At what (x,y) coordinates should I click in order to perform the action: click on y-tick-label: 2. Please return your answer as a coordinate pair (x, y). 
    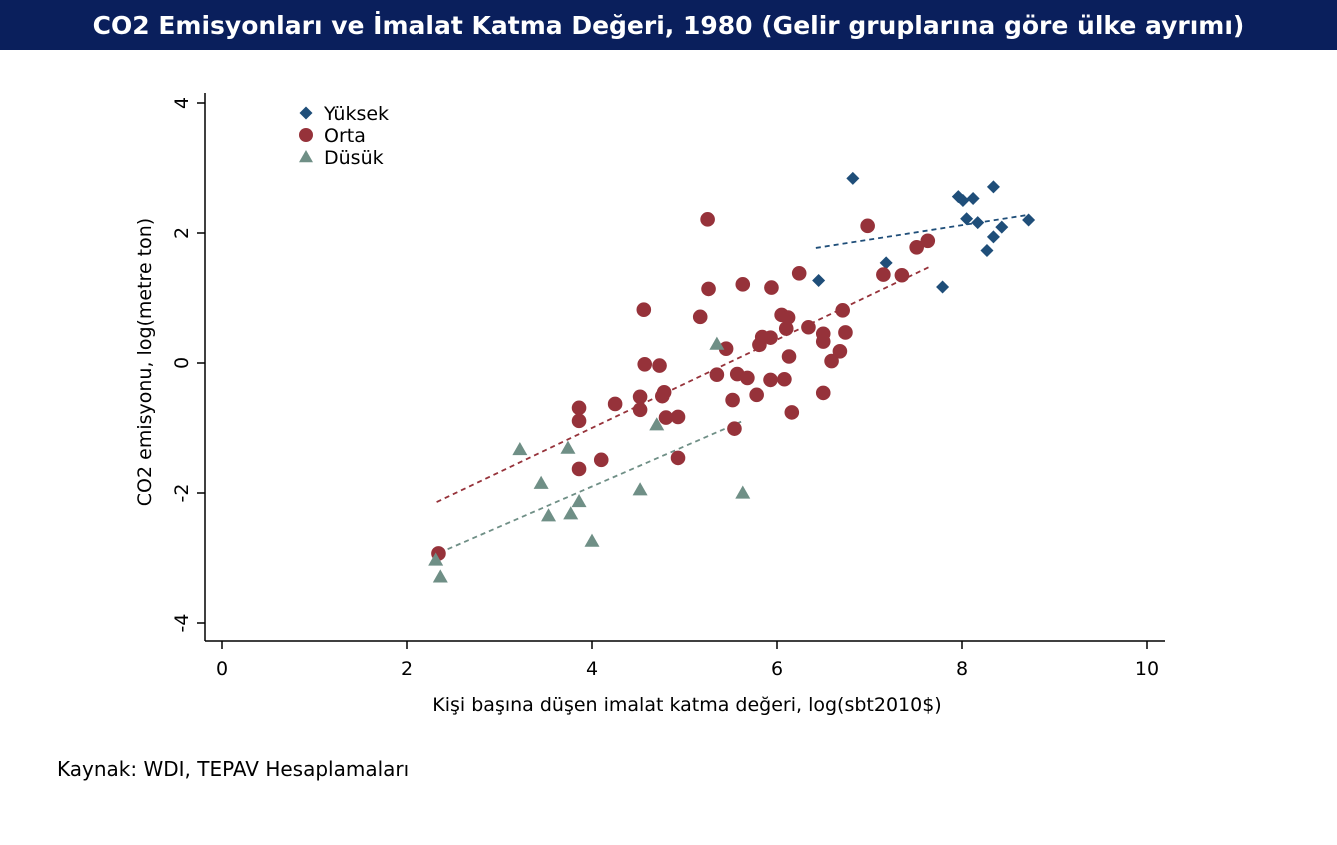
    Looking at the image, I should click on (182, 233).